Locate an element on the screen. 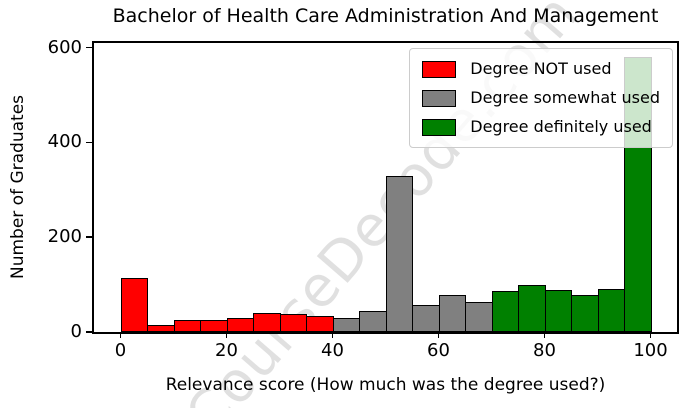 The image size is (700, 408). x-tick-label: 80 is located at coordinates (544, 350).